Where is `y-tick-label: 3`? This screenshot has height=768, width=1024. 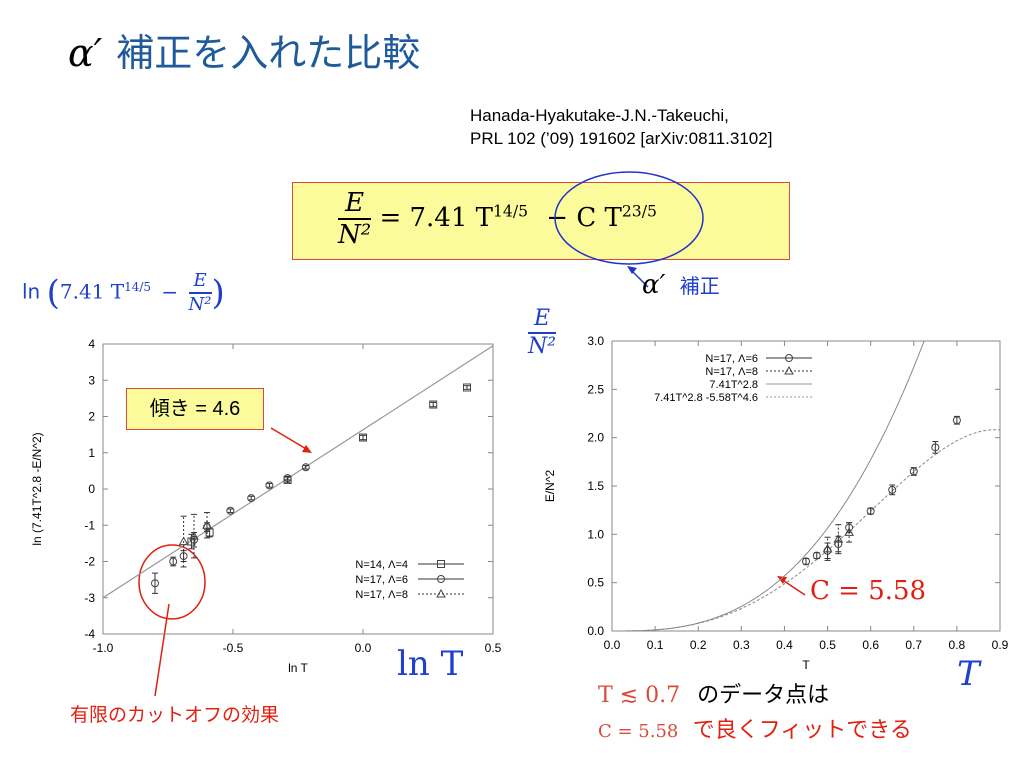 y-tick-label: 3 is located at coordinates (91, 380).